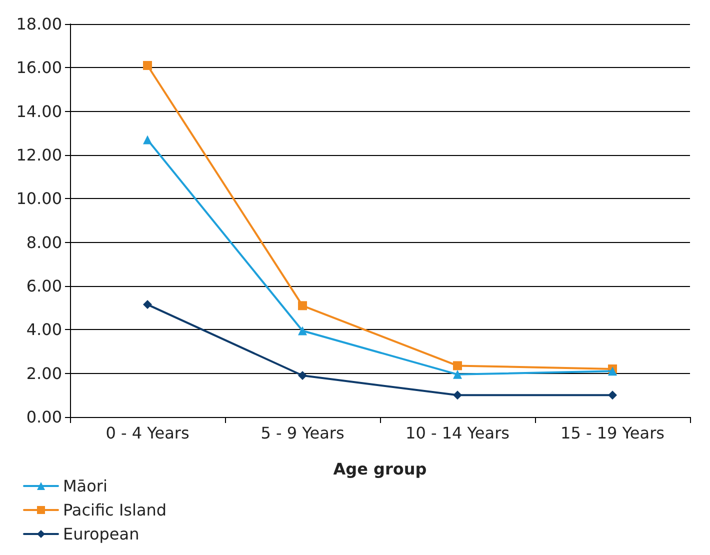  Describe the element at coordinates (39, 24) in the screenshot. I see `y-tick-label: 18.00` at that location.